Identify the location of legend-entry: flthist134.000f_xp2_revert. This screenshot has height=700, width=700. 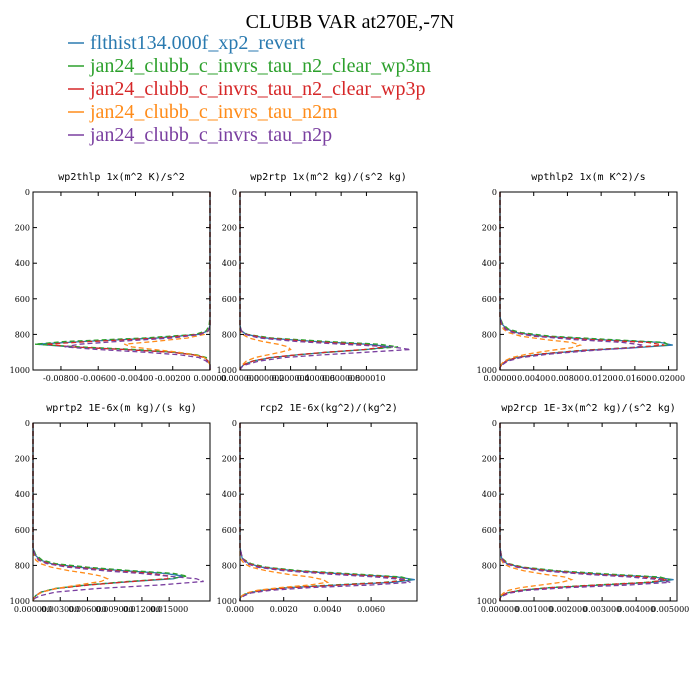
(186, 43).